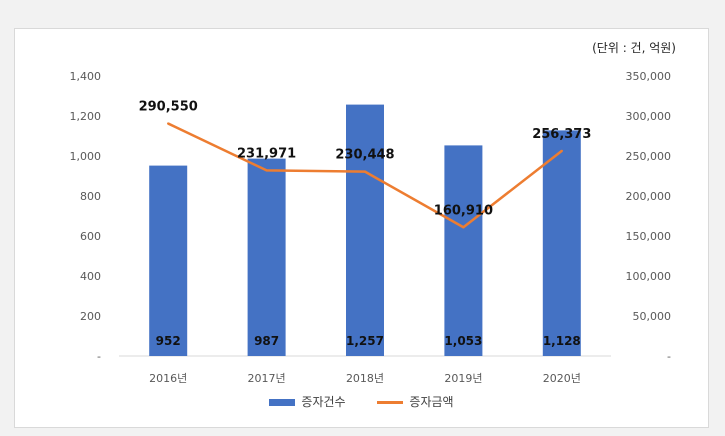 This screenshot has width=725, height=436. What do you see at coordinates (365, 341) in the screenshot?
I see `bar-data-label: 1,257` at bounding box center [365, 341].